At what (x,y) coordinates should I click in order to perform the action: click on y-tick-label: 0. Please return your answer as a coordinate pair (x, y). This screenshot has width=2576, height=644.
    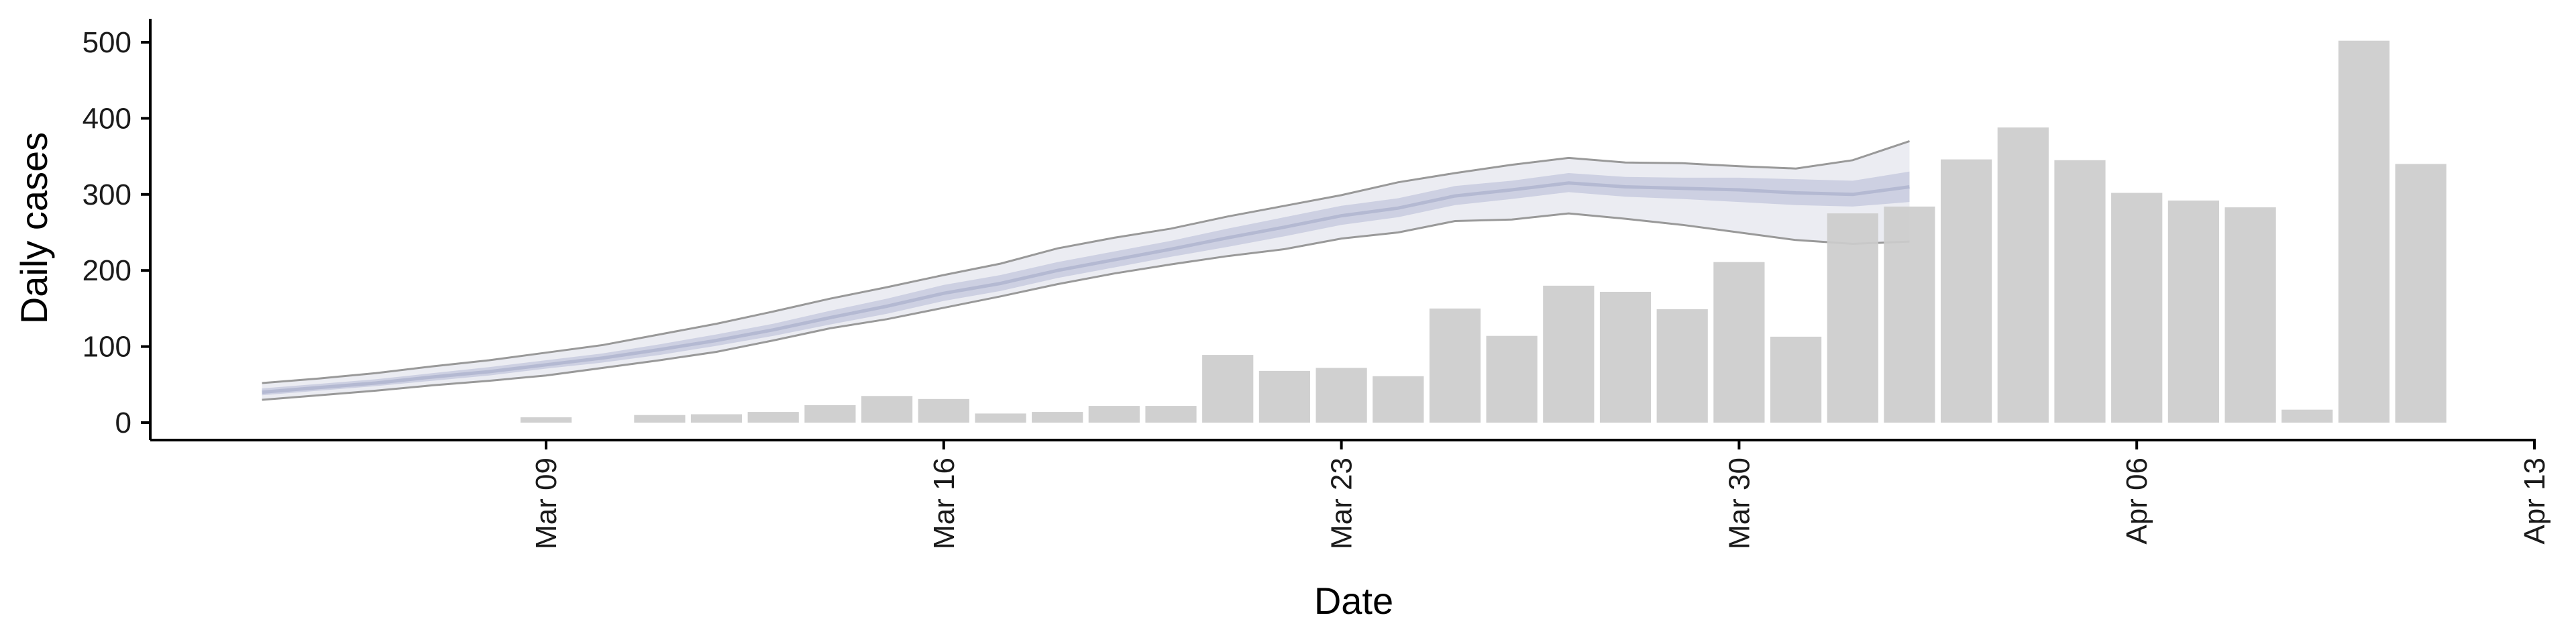
    Looking at the image, I should click on (123, 423).